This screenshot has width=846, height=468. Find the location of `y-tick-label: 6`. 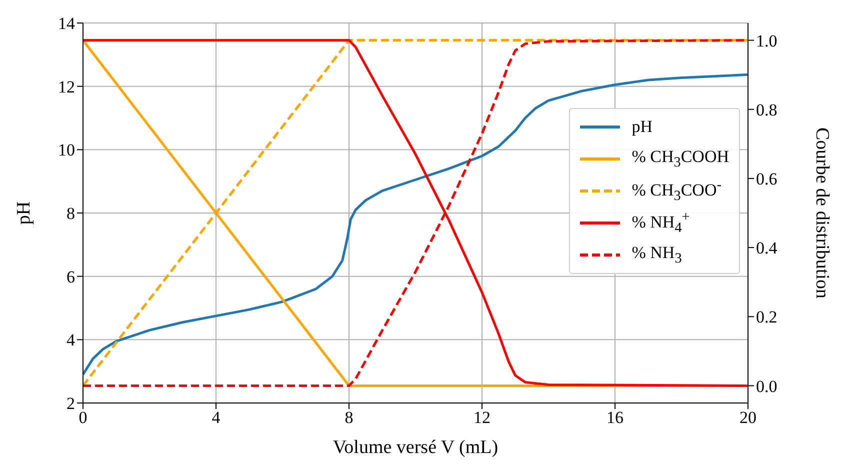

y-tick-label: 6 is located at coordinates (70, 276).